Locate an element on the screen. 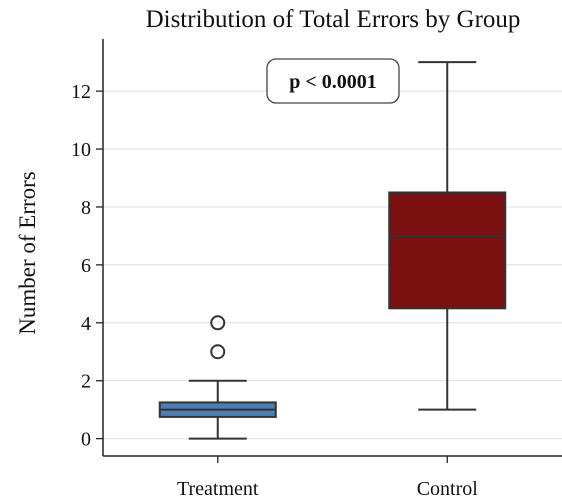 This screenshot has height=504, width=562. x-tick-label: Control is located at coordinates (448, 489).